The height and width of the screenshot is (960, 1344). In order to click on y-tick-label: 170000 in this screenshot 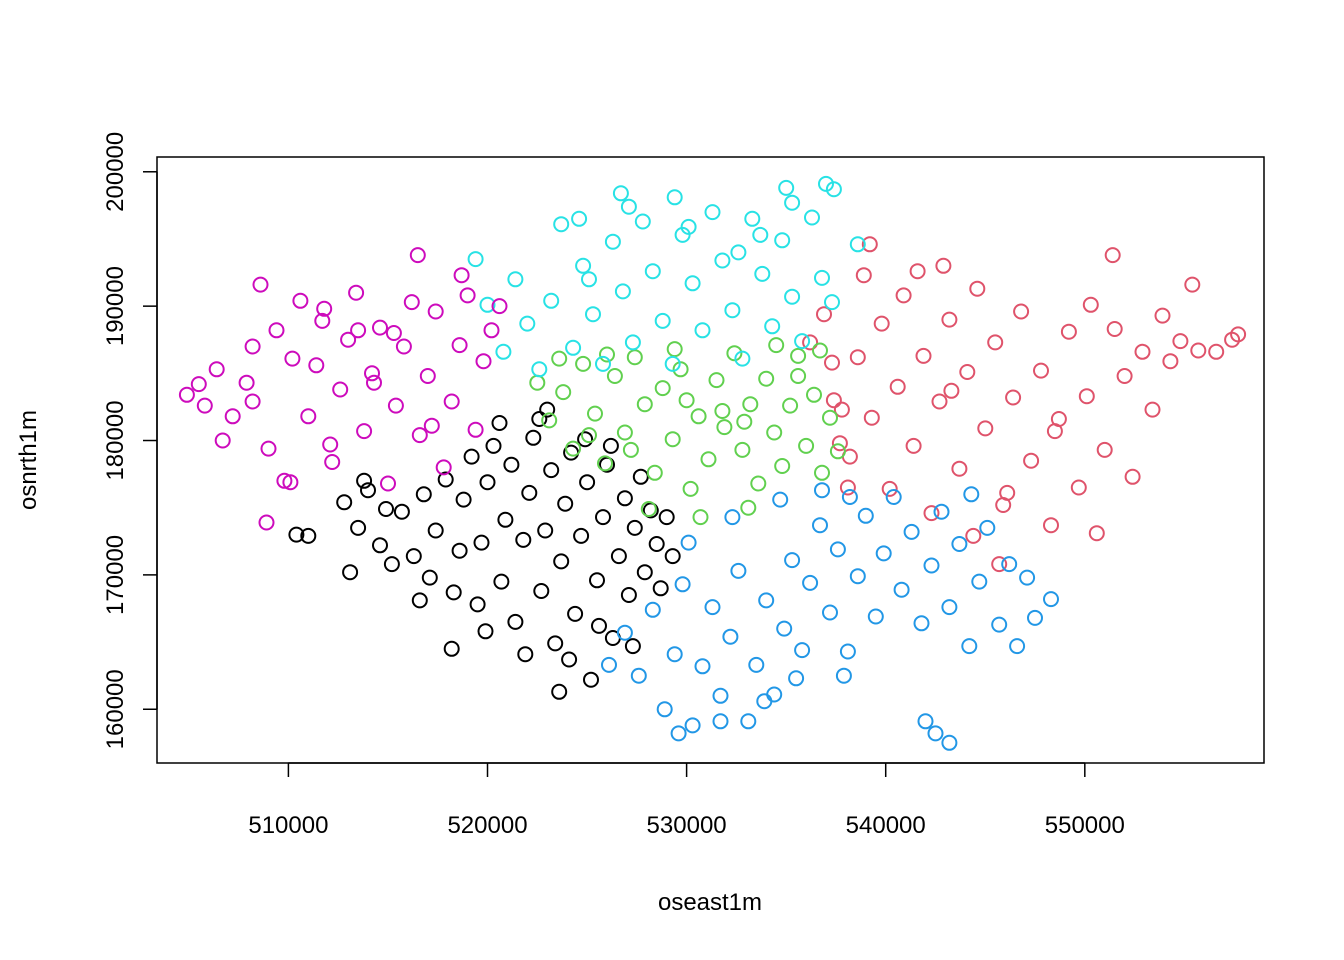, I will do `click(115, 575)`.